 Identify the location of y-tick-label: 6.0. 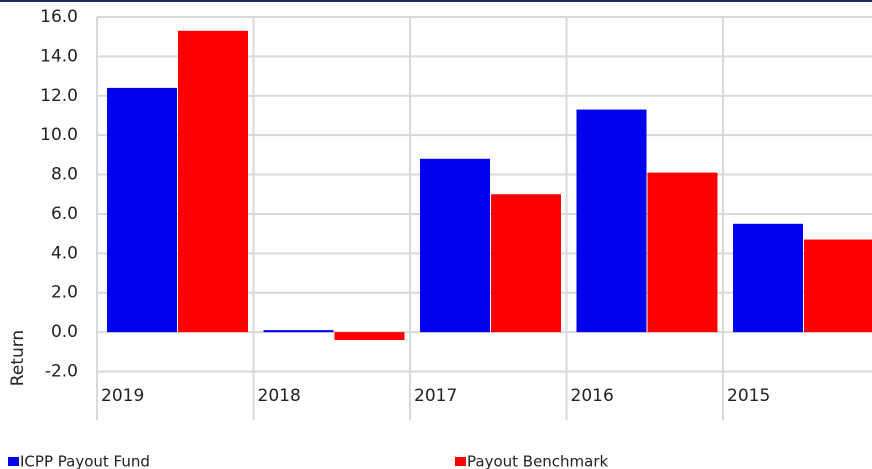
(64, 214).